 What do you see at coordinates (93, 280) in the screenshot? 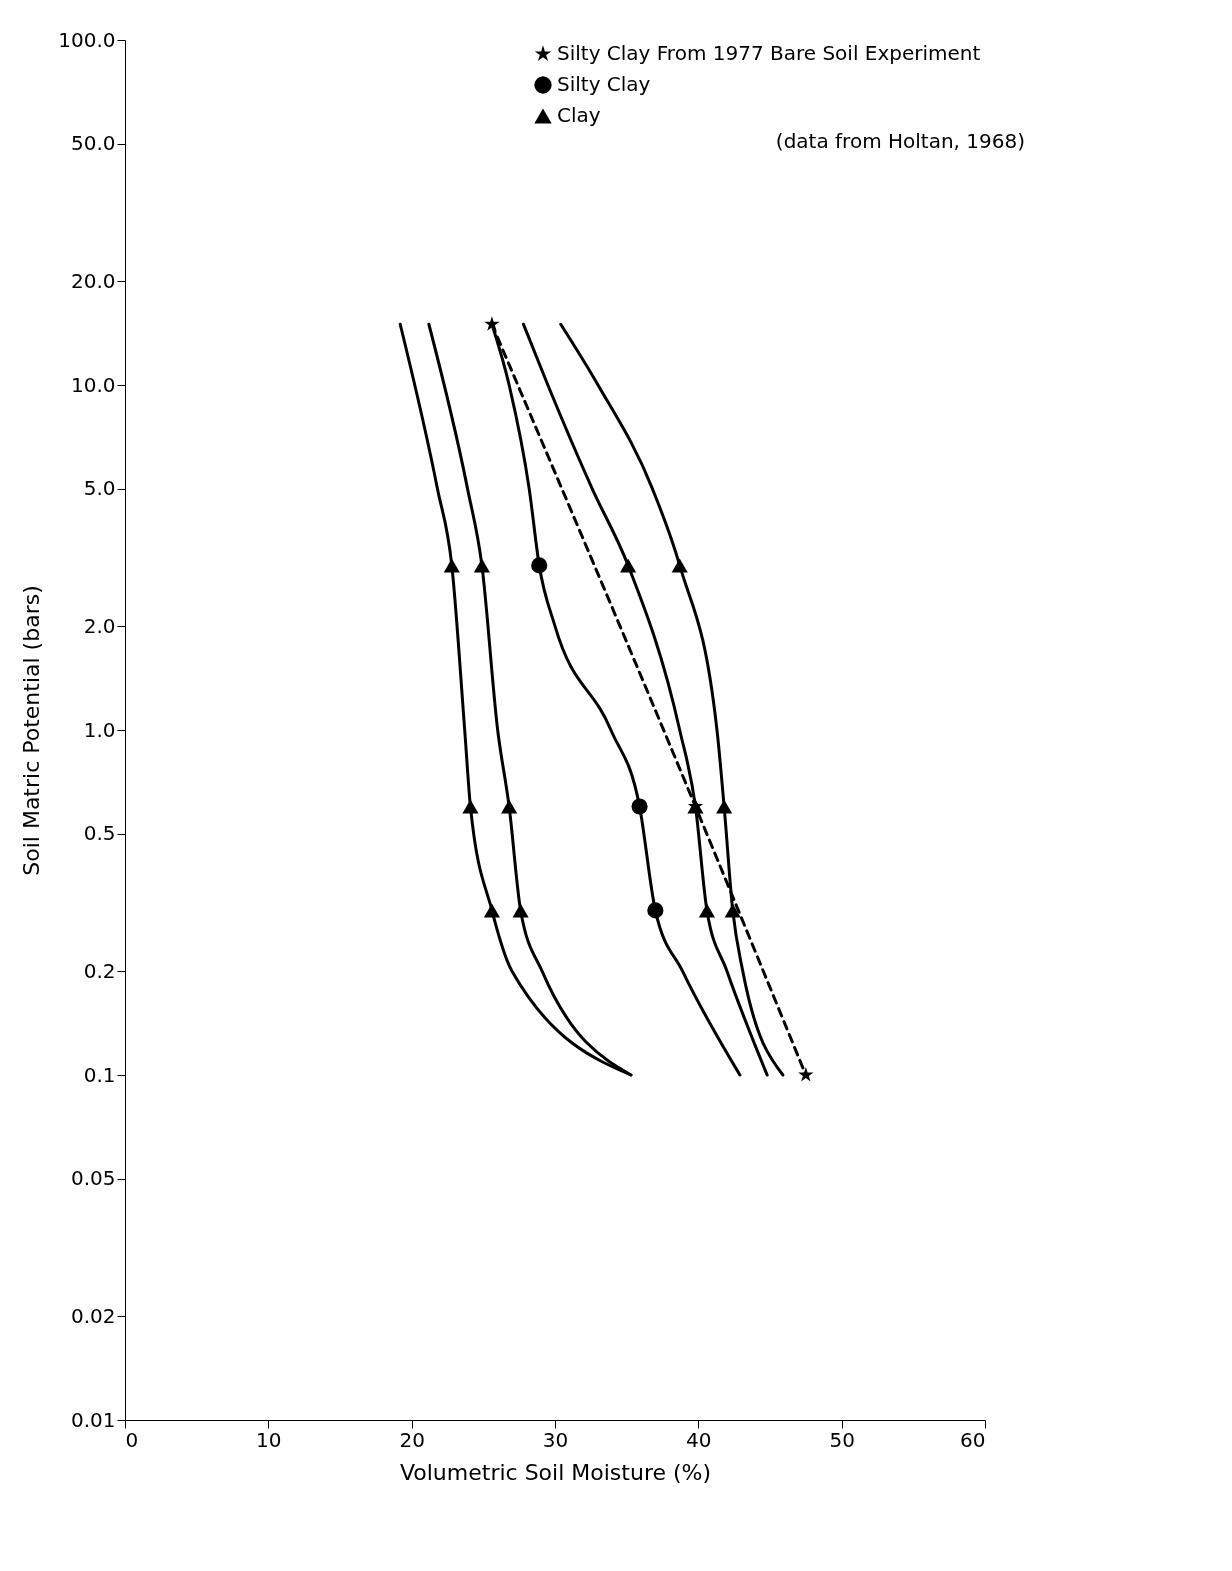
I see `y-tick-label: 20.0` at bounding box center [93, 280].